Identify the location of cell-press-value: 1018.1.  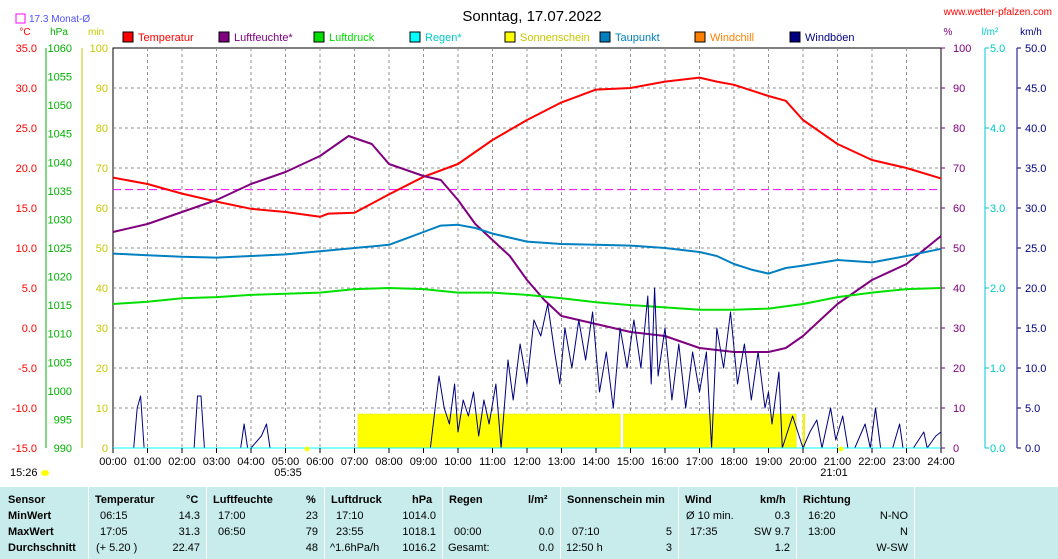
(419, 532).